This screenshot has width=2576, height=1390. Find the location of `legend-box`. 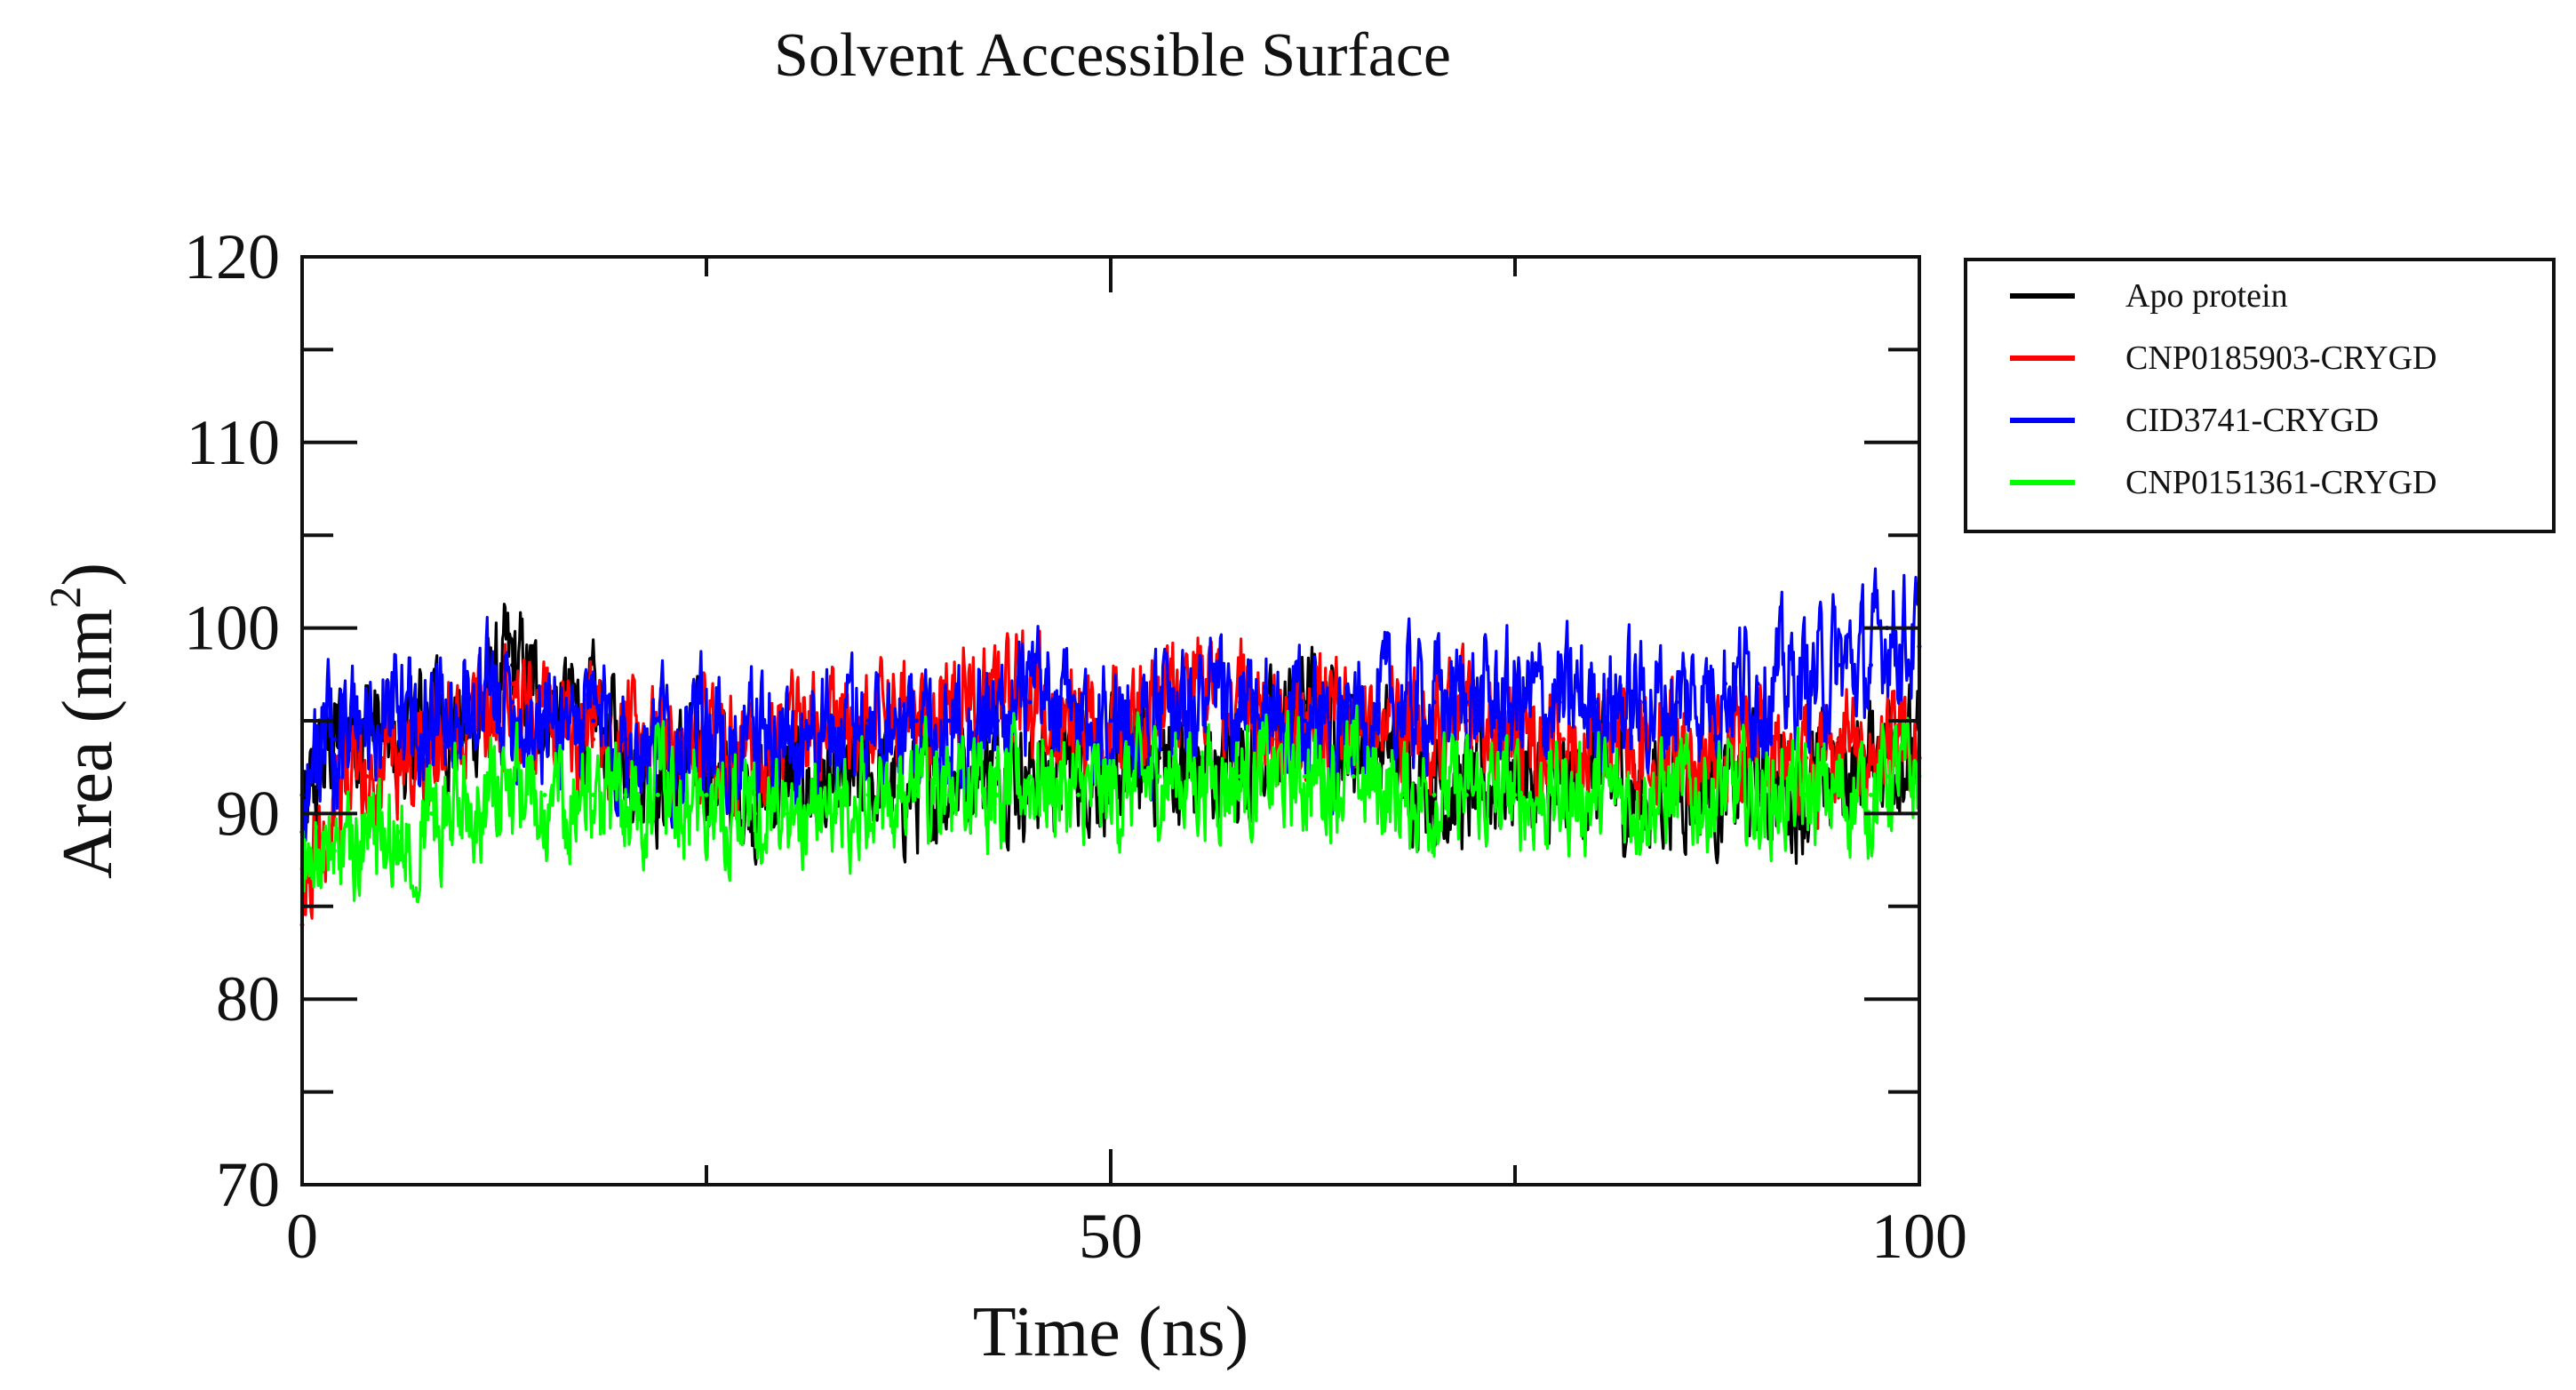

legend-box is located at coordinates (2260, 395).